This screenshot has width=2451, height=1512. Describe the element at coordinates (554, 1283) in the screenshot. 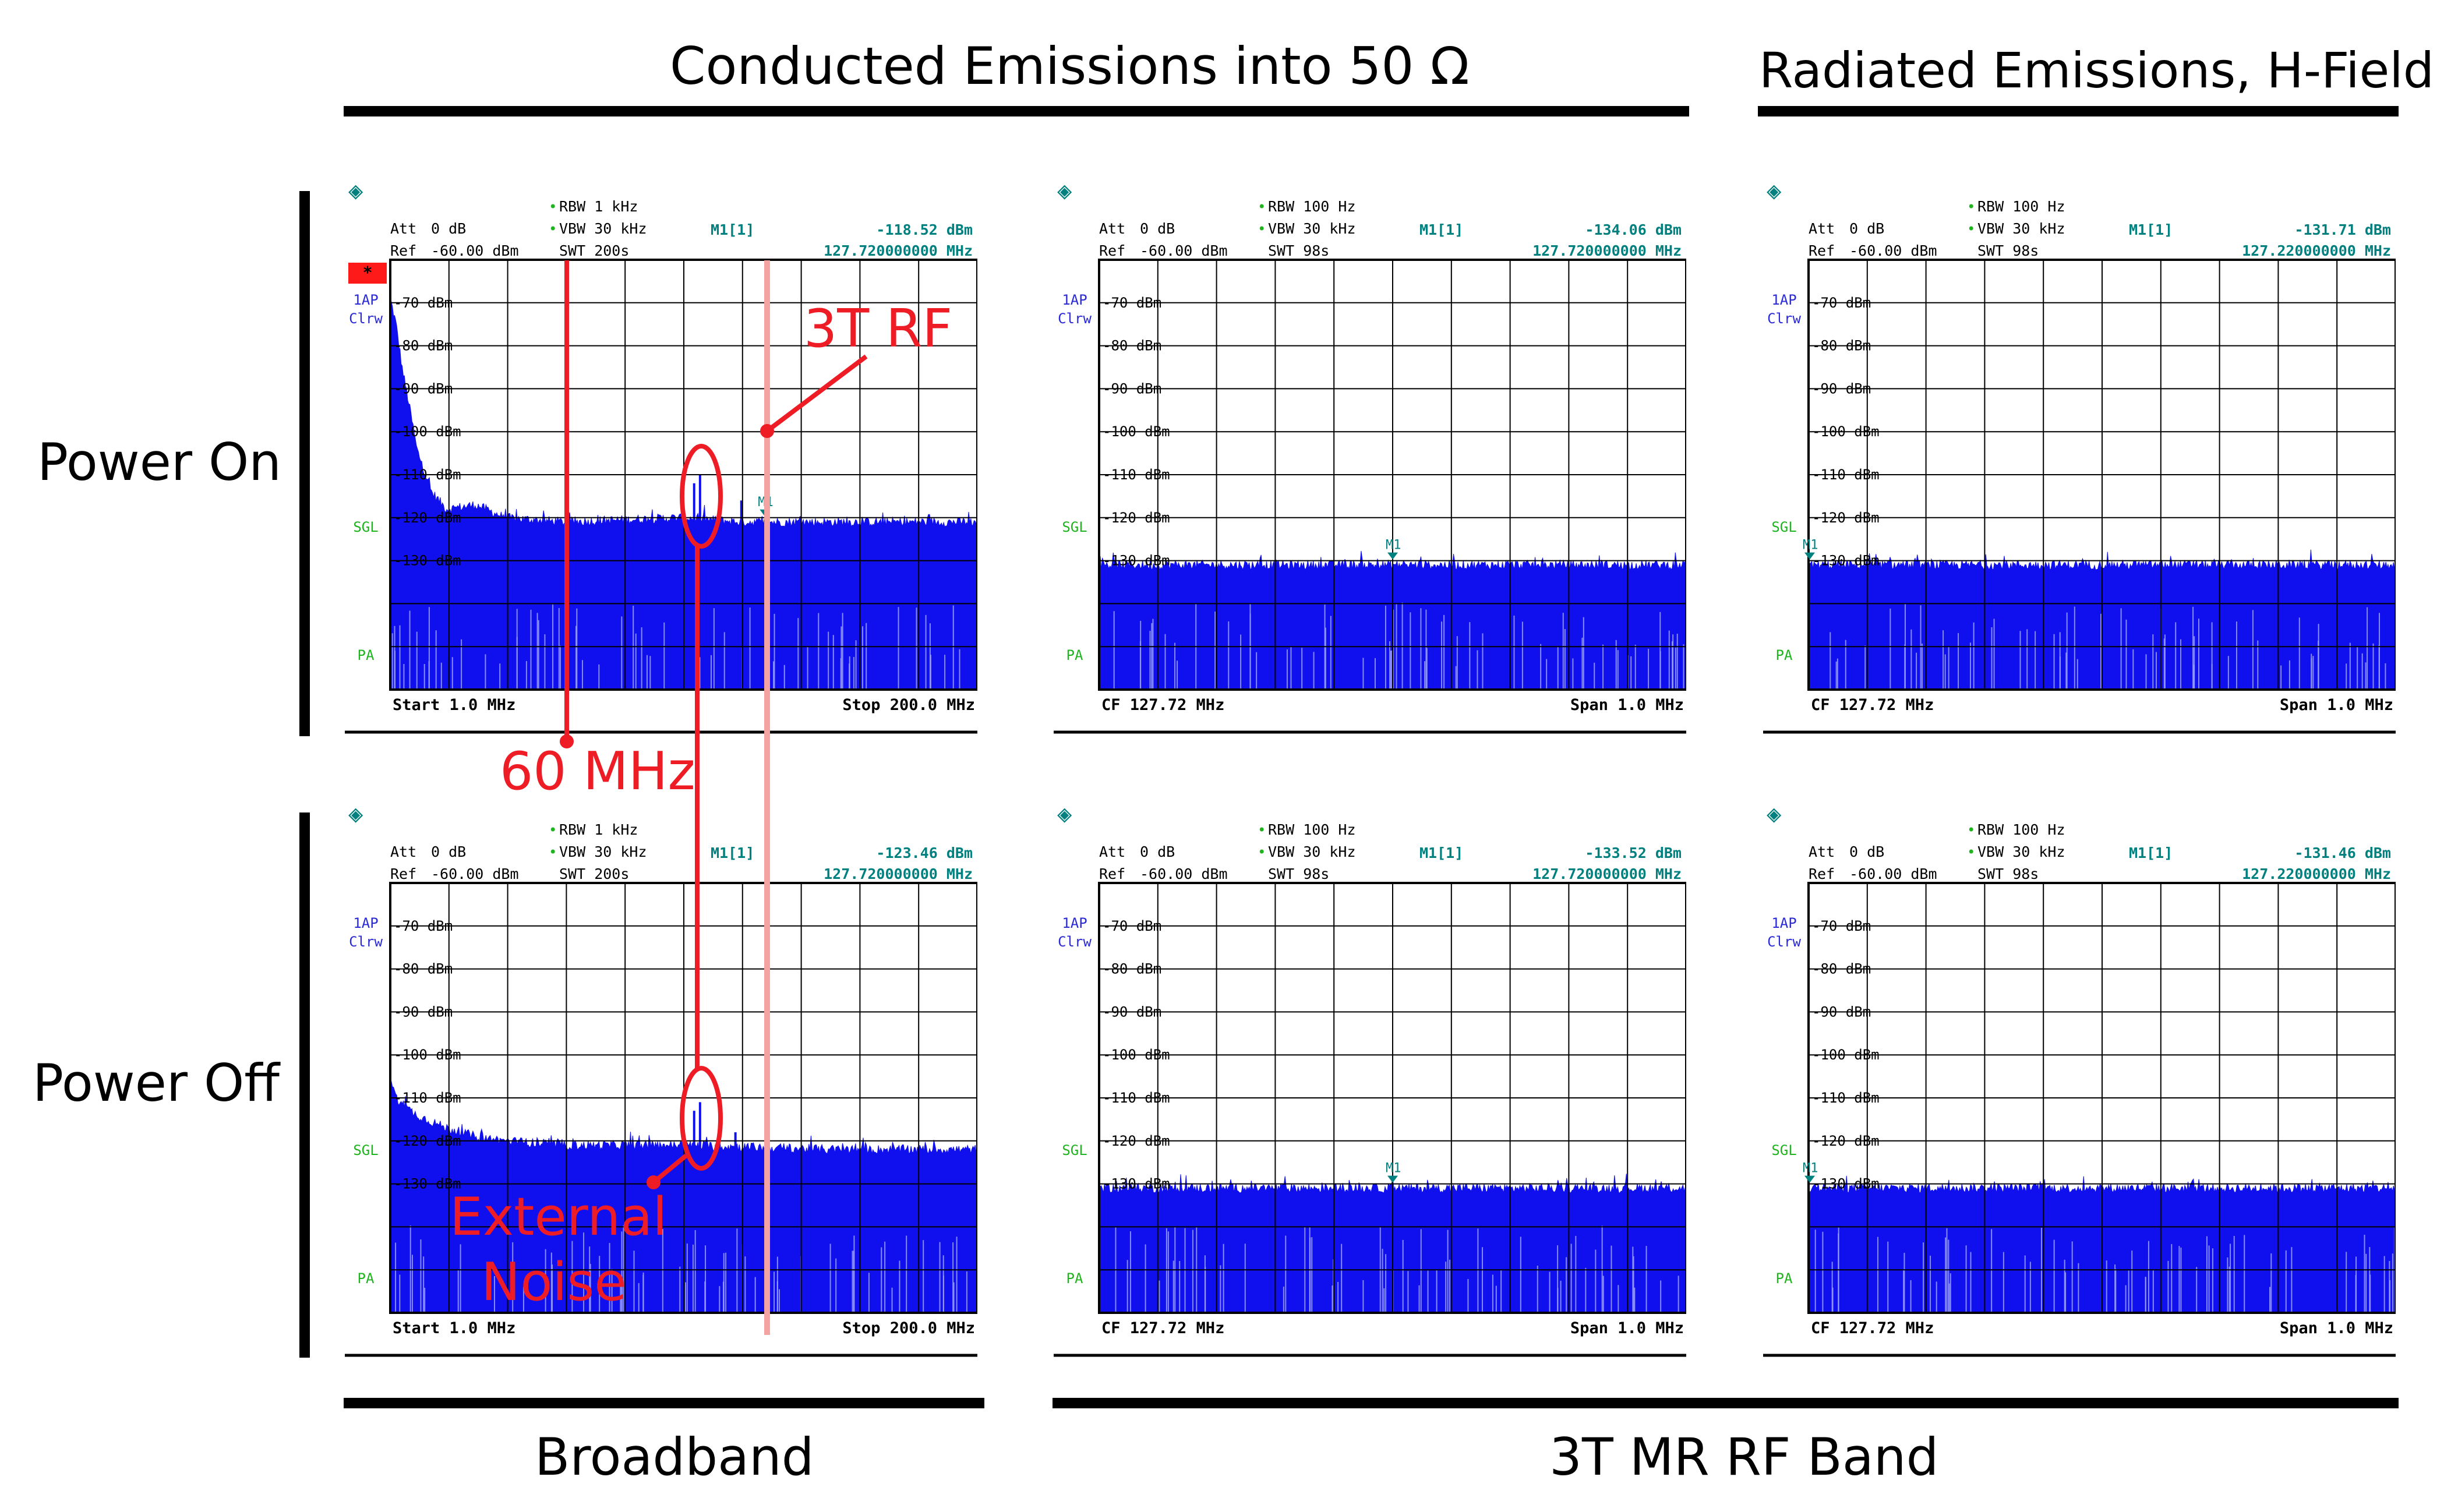

I see `noise-annotation: Noise` at that location.